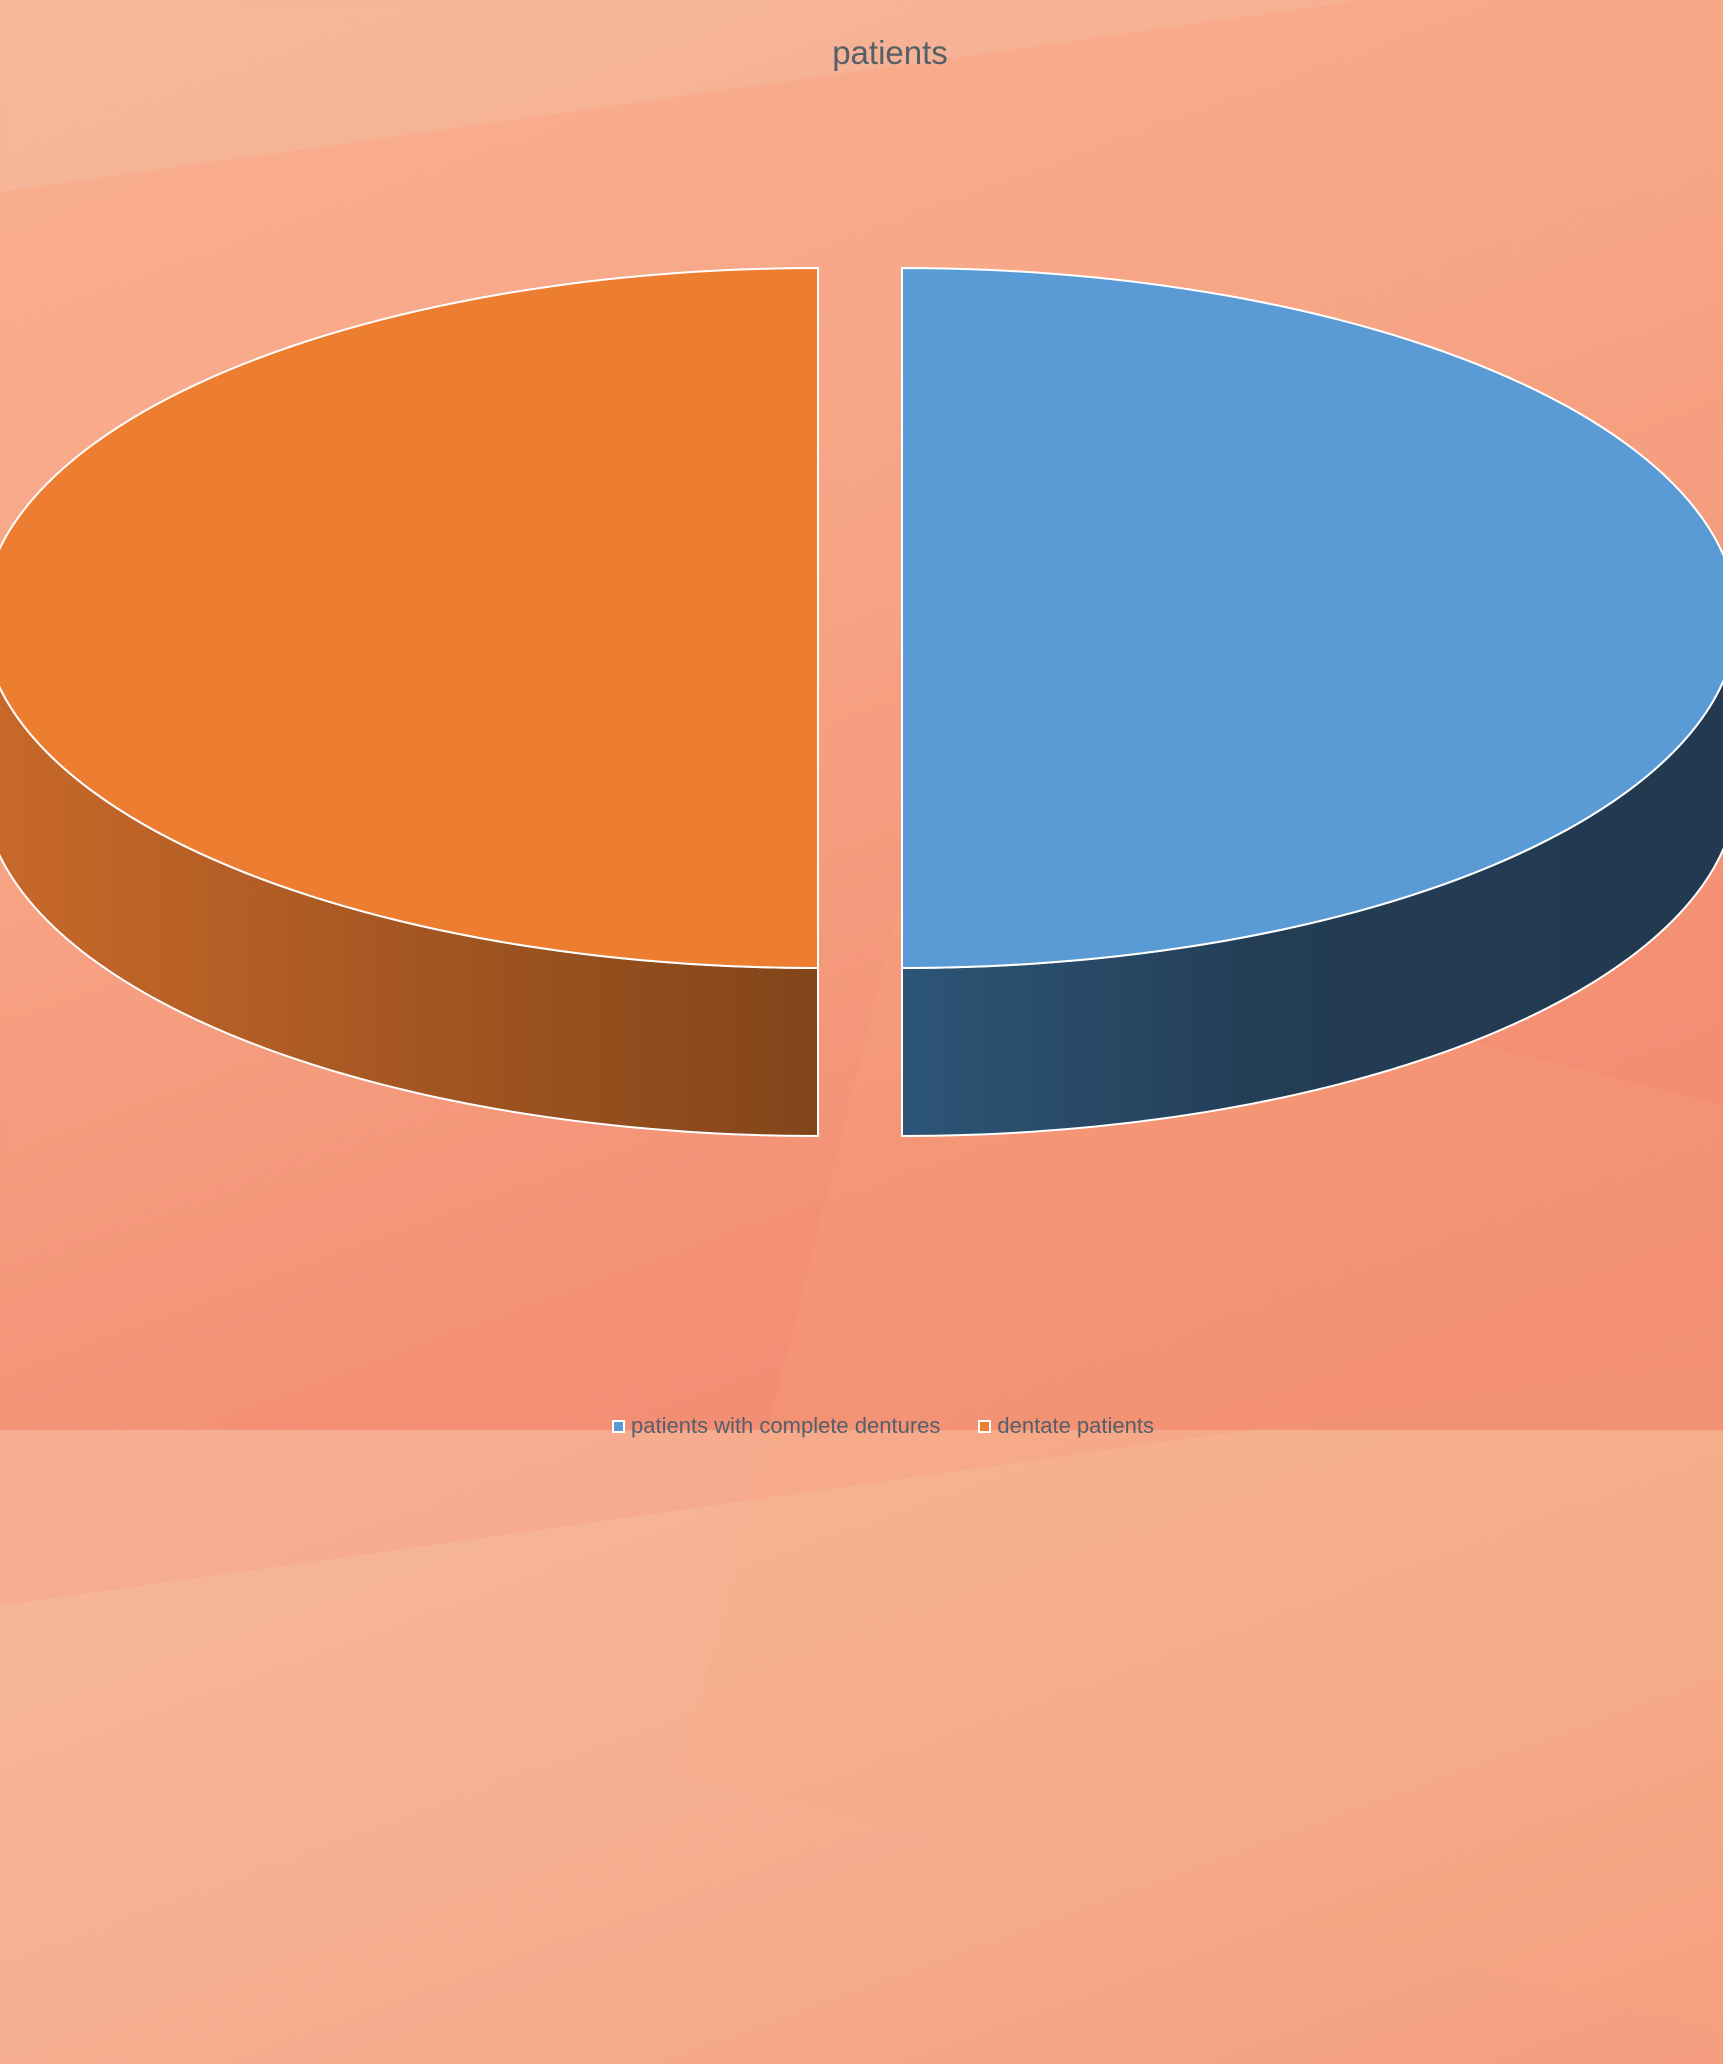 This screenshot has height=2064, width=1723. What do you see at coordinates (1075, 1425) in the screenshot?
I see `legend-label: dentate patients` at bounding box center [1075, 1425].